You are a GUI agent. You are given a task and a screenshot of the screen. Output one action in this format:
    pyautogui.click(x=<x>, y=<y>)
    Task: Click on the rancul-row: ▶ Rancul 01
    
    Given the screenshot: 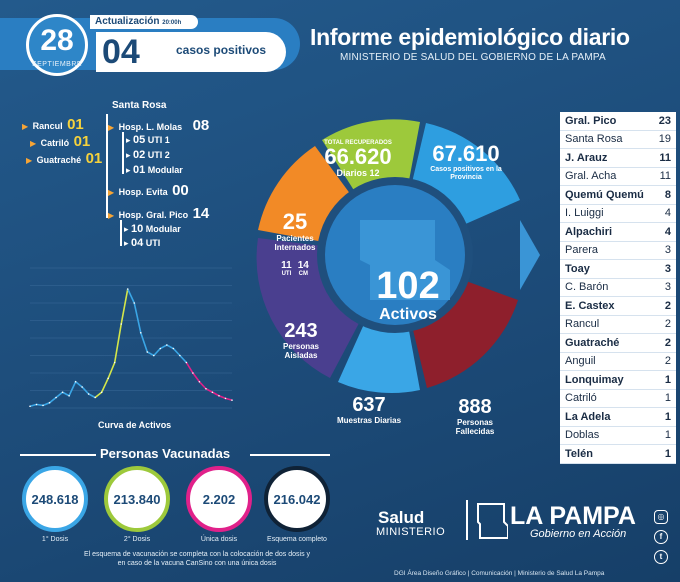 What is the action you would take?
    pyautogui.click(x=53, y=125)
    